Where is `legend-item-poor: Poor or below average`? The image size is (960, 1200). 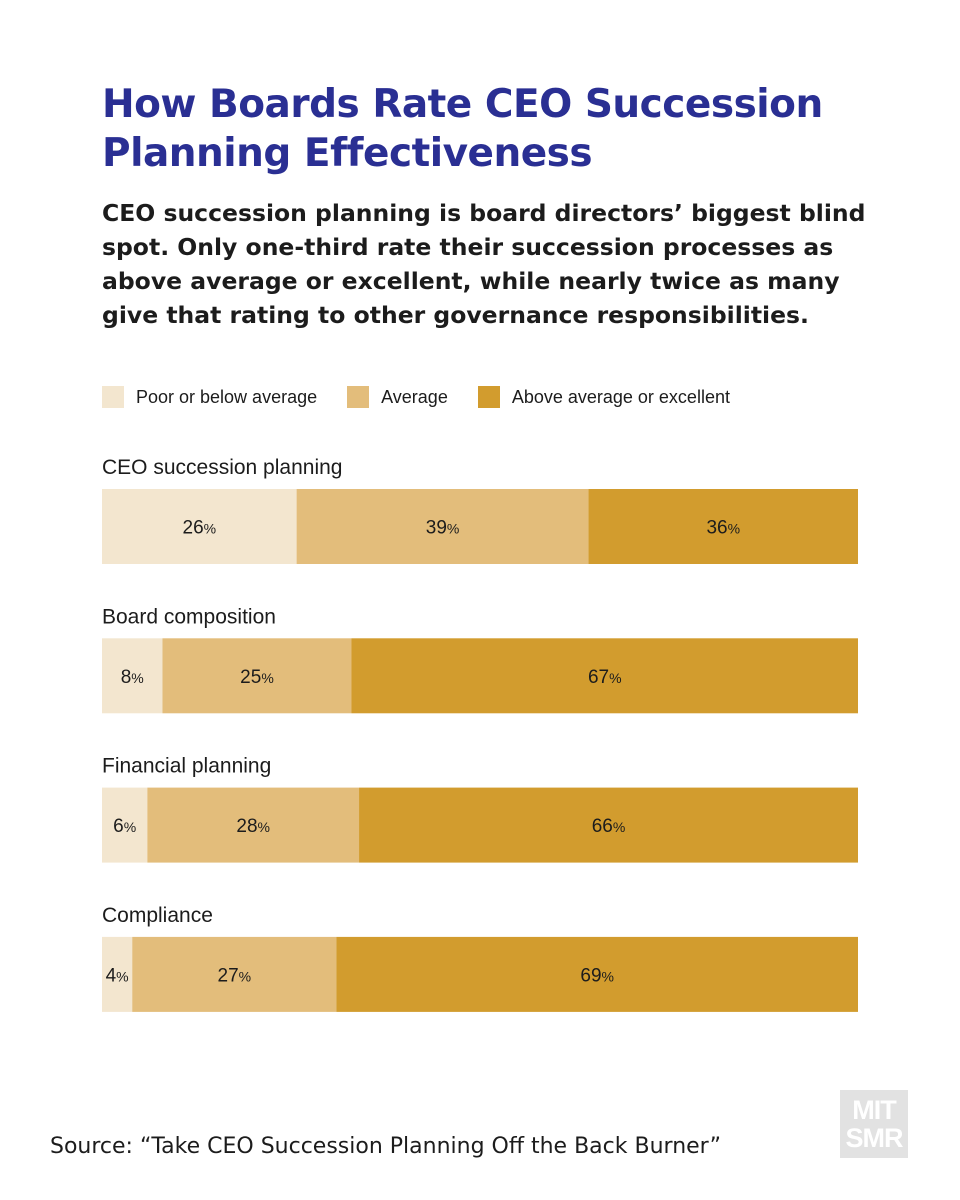
legend-item-poor: Poor or below average is located at coordinates (209, 397).